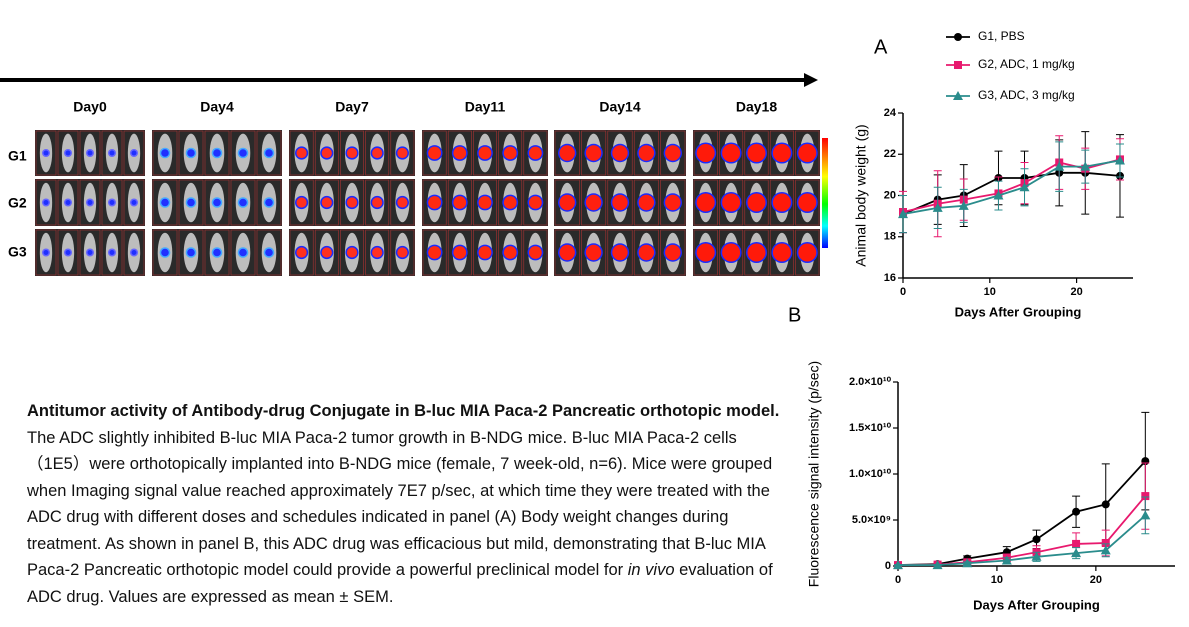 The width and height of the screenshot is (1189, 627). What do you see at coordinates (997, 580) in the screenshot?
I see `x-tick-label: 10` at bounding box center [997, 580].